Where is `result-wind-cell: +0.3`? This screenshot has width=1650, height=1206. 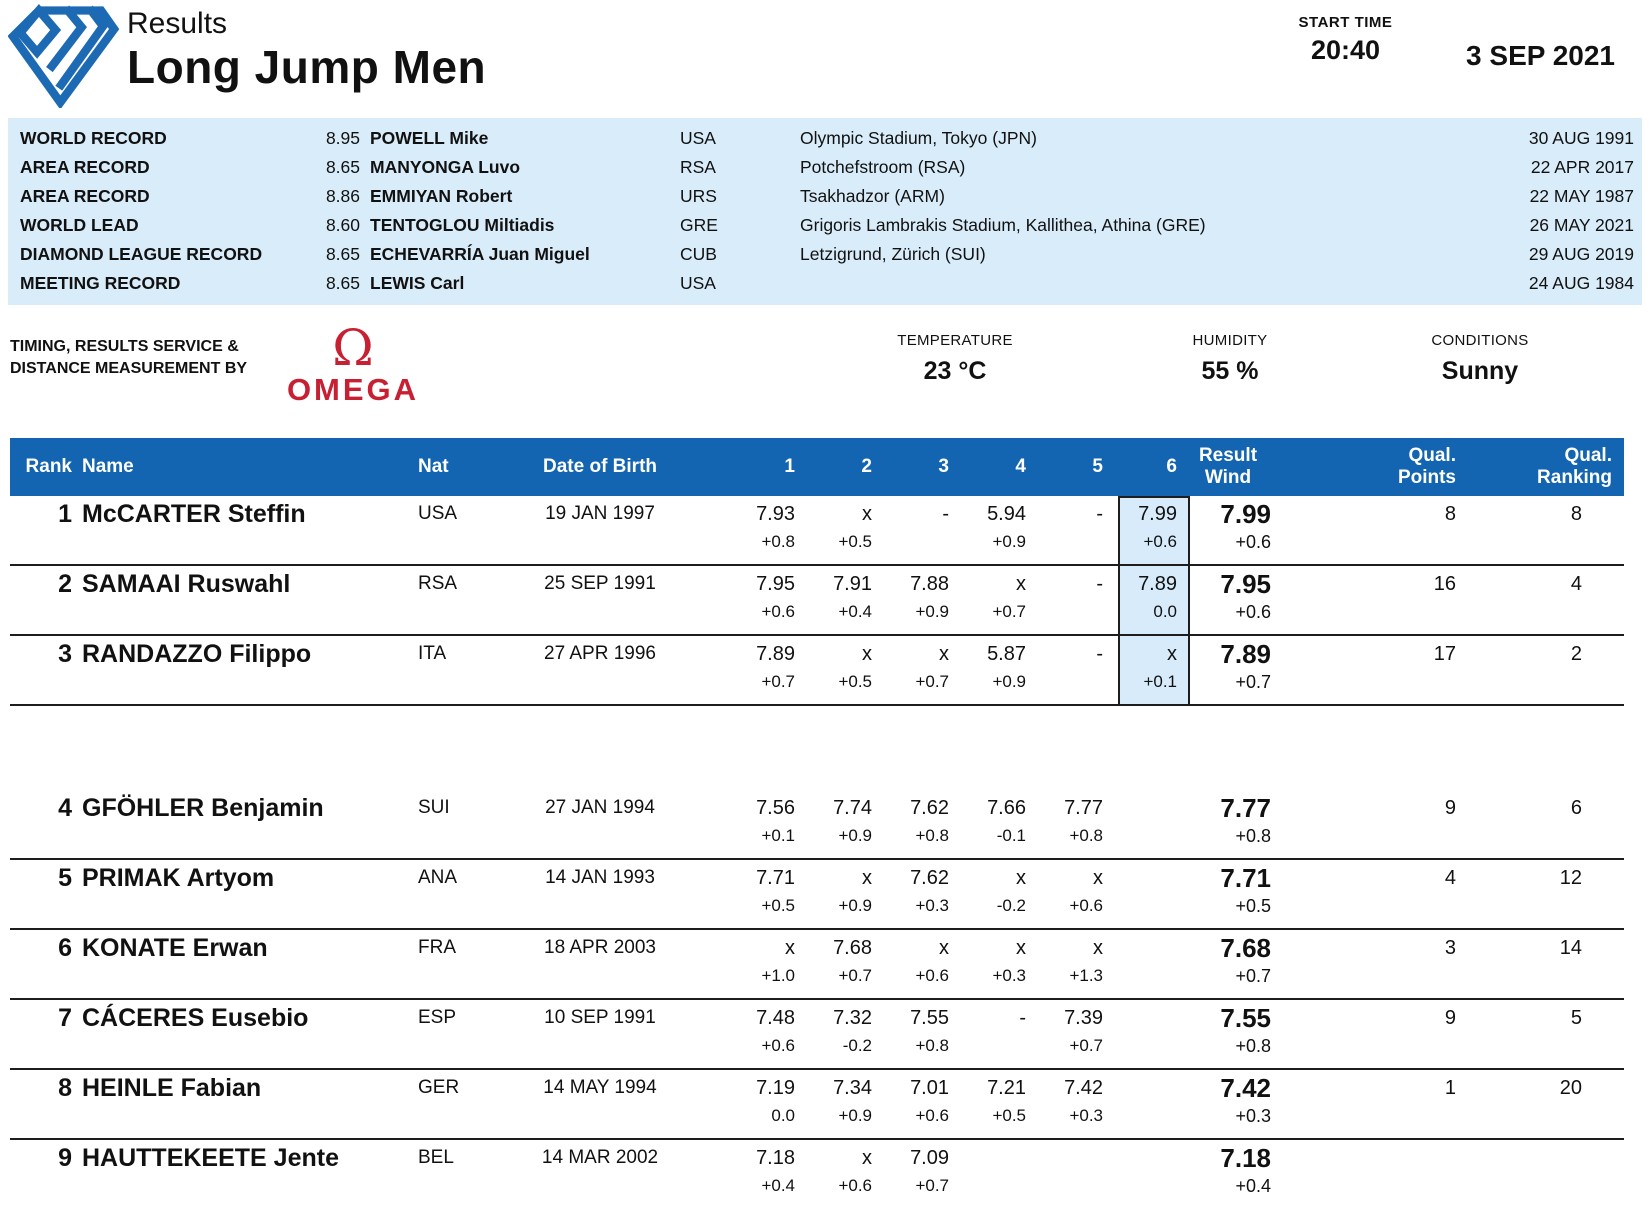 result-wind-cell: +0.3 is located at coordinates (1253, 1116).